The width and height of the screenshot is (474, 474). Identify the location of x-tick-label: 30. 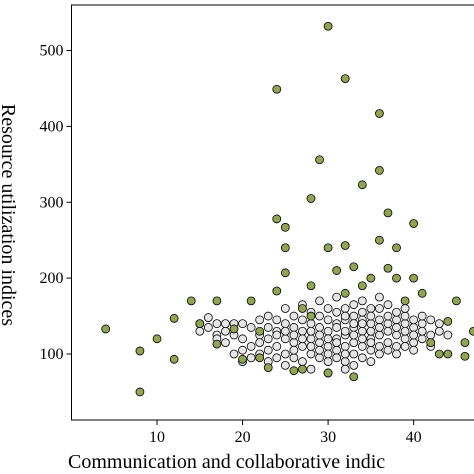
(328, 437).